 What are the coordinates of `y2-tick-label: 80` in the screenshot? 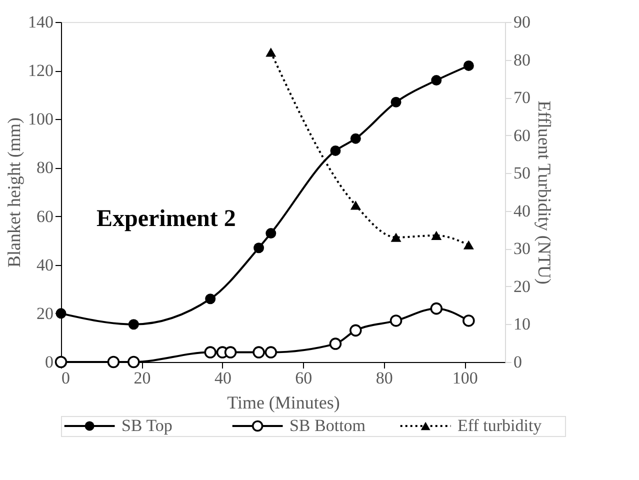 It's located at (522, 60).